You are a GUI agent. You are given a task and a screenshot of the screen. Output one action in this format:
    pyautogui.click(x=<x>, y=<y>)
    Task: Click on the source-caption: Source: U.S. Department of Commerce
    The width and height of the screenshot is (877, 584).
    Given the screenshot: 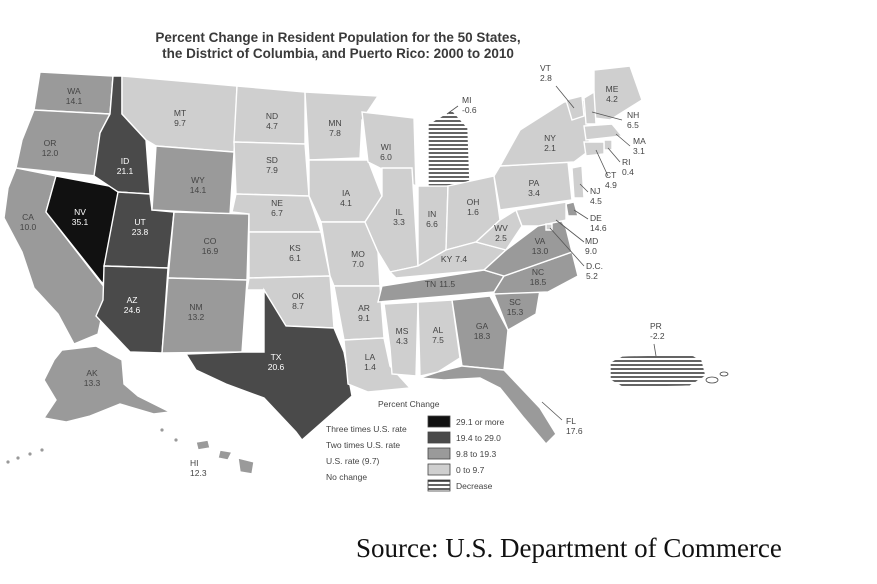 What is the action you would take?
    pyautogui.click(x=569, y=548)
    